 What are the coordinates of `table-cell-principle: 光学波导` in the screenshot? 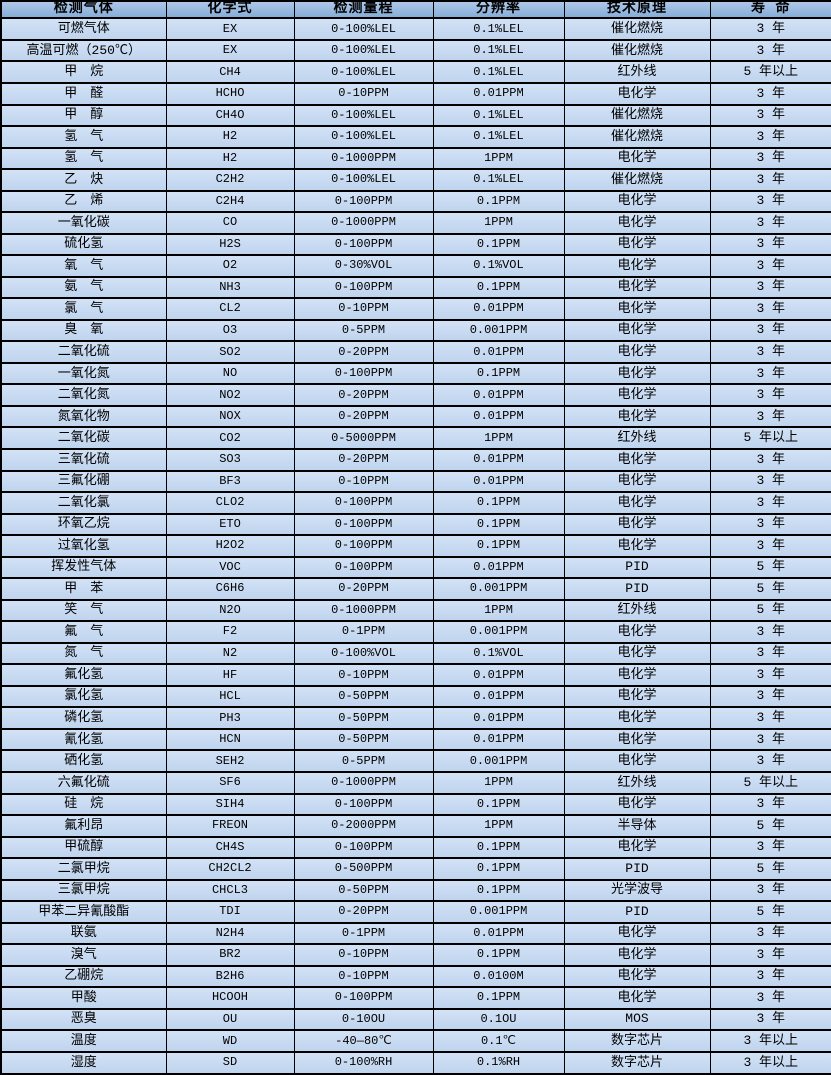 It's located at (637, 890).